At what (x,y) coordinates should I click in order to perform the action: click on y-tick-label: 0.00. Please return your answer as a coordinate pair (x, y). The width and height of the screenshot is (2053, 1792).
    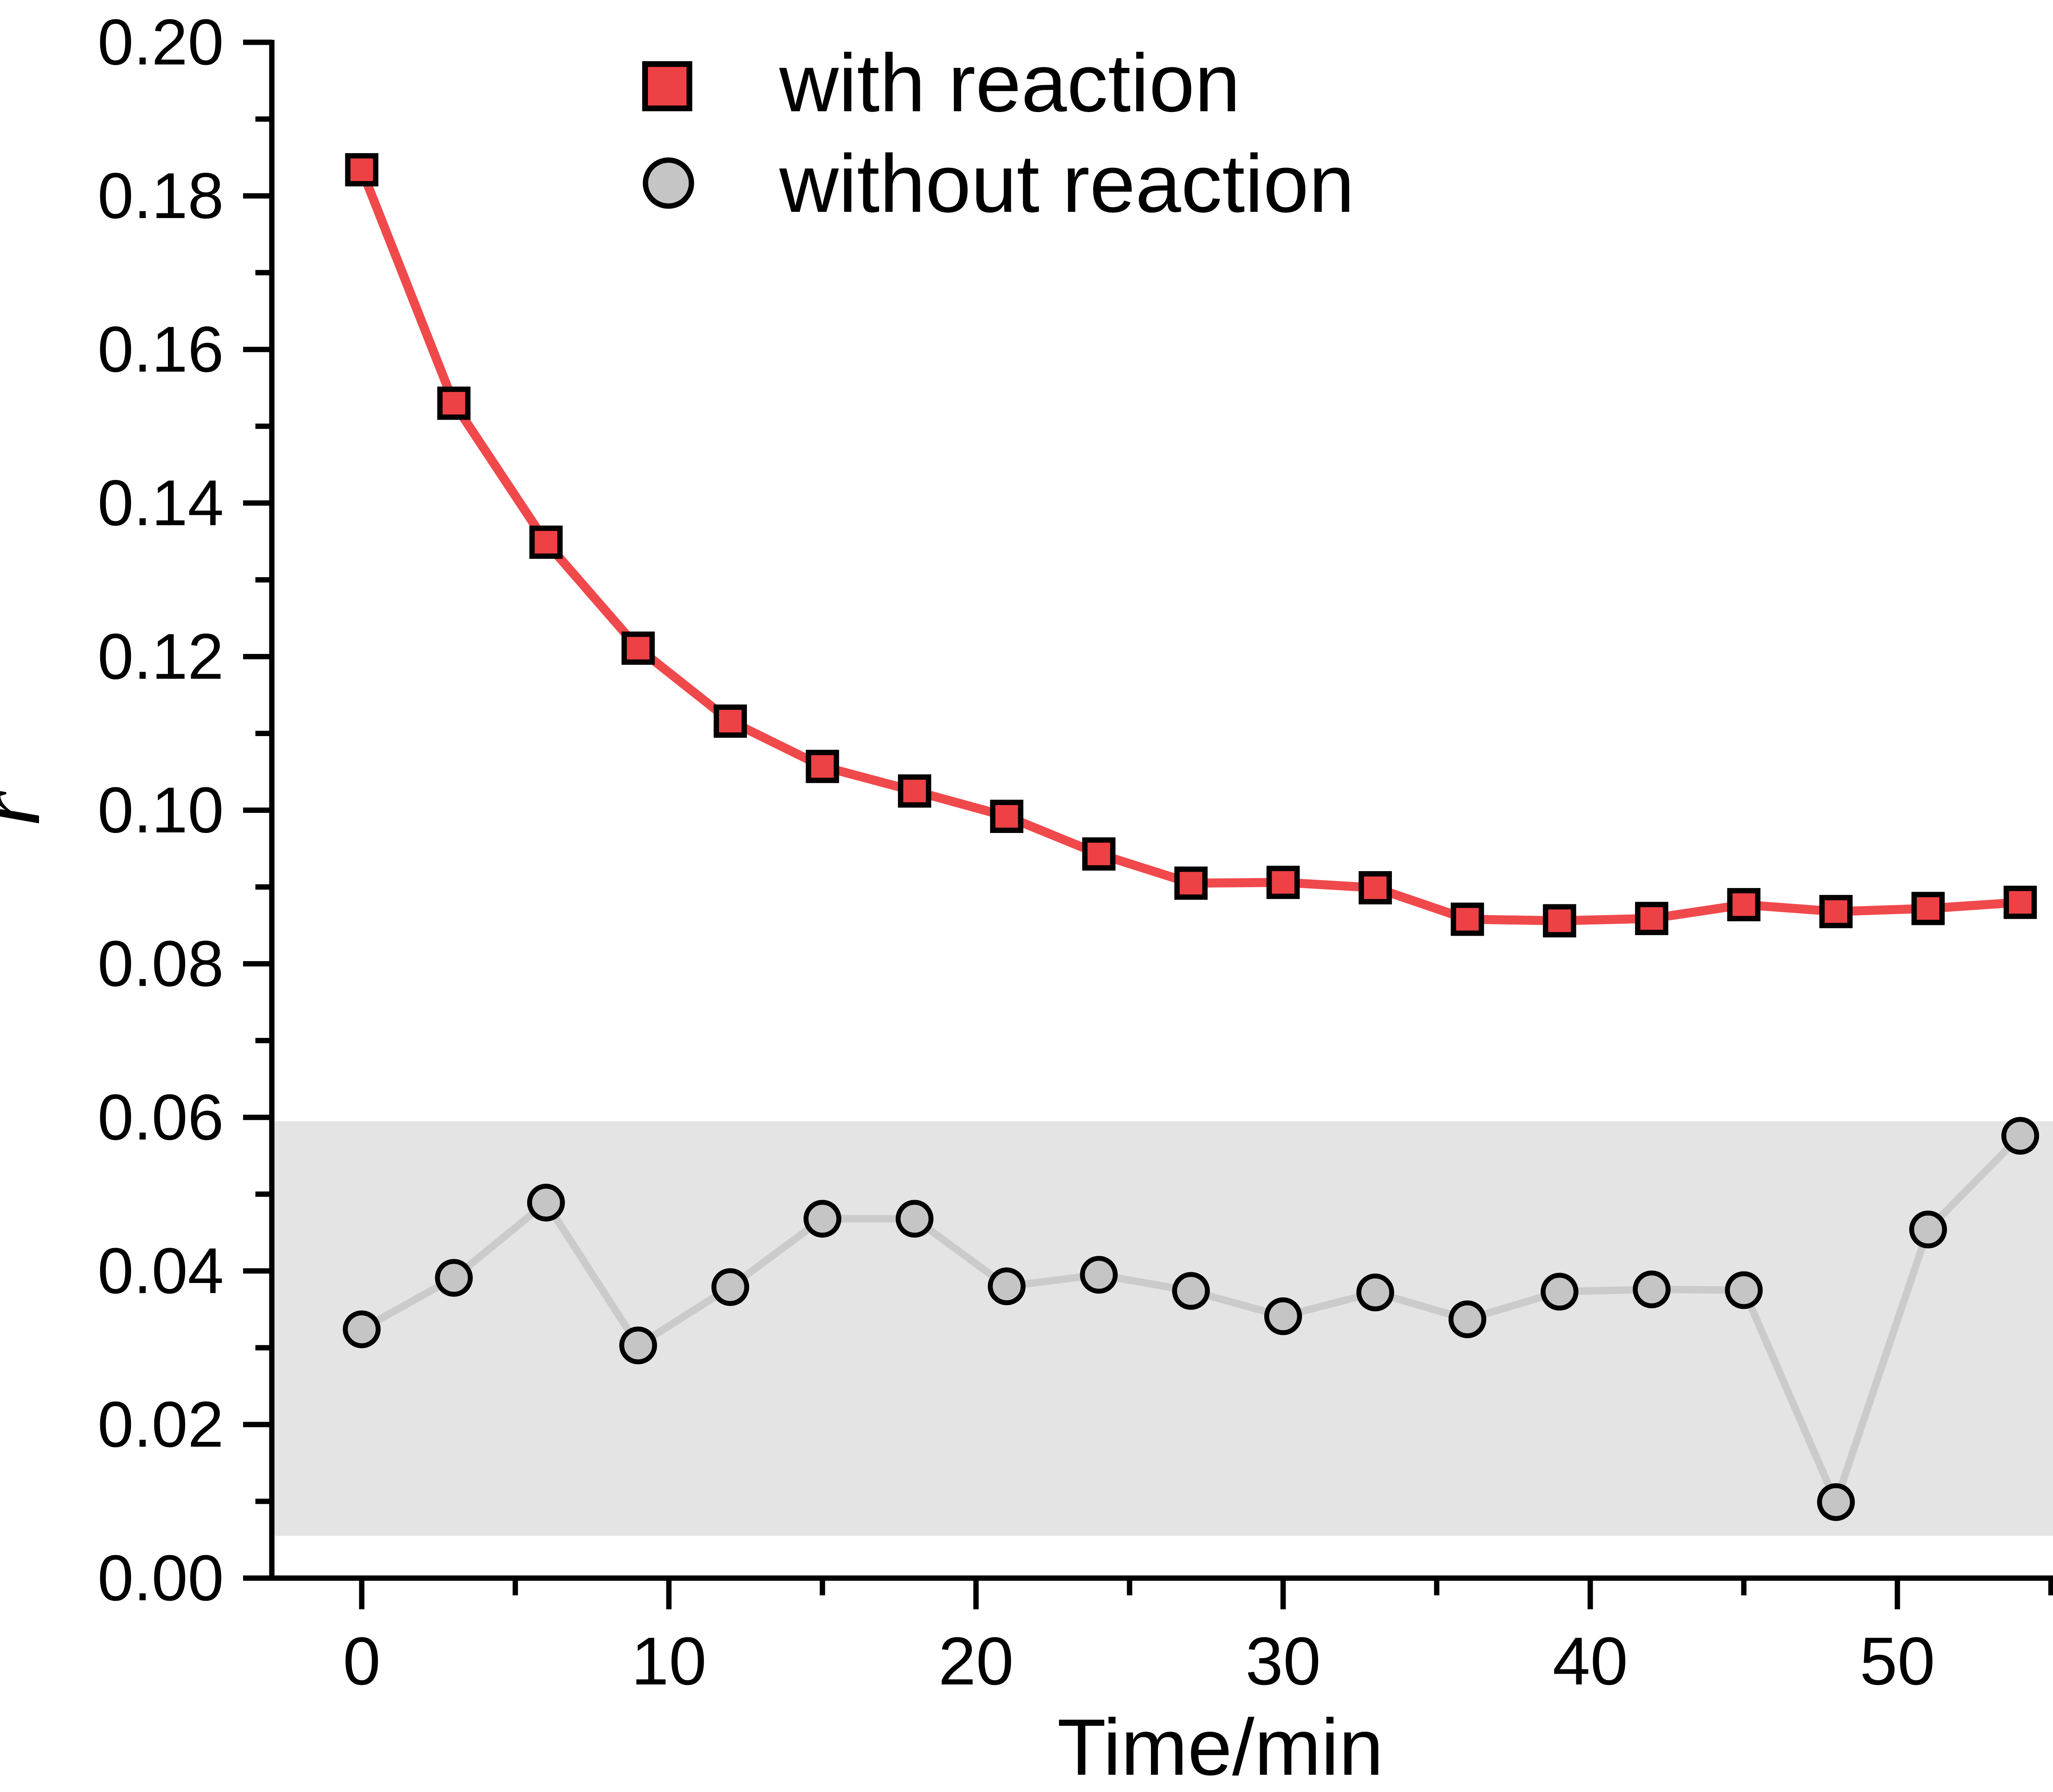
    Looking at the image, I should click on (160, 1578).